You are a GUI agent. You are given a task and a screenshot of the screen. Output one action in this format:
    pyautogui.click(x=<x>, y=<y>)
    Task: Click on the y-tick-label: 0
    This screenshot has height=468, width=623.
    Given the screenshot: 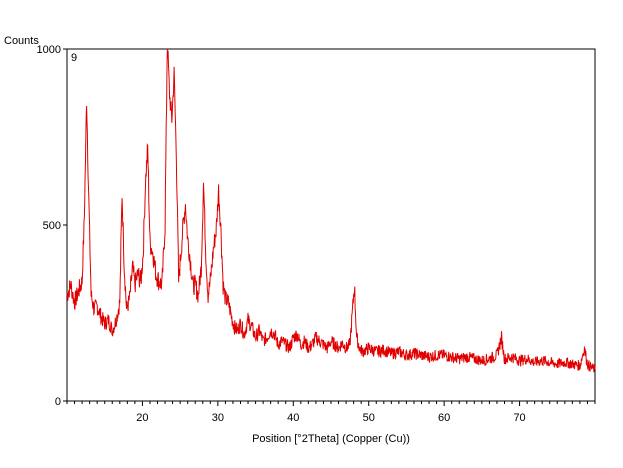 What is the action you would take?
    pyautogui.click(x=58, y=402)
    